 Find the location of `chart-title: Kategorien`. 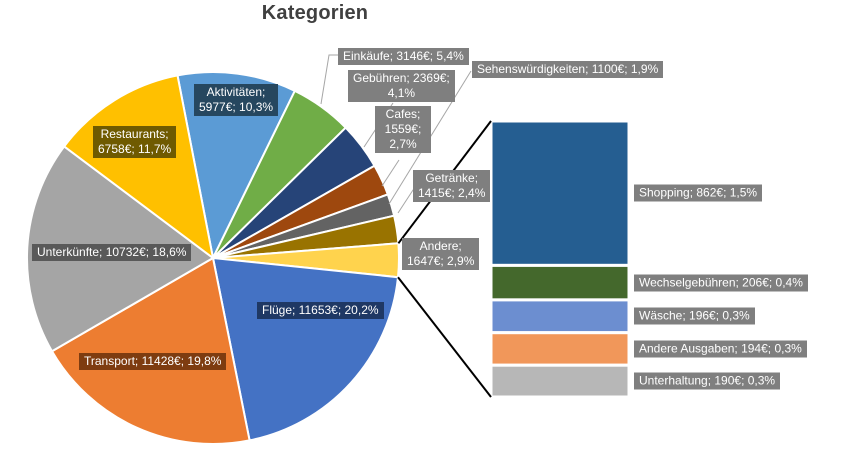

chart-title: Kategorien is located at coordinates (315, 13).